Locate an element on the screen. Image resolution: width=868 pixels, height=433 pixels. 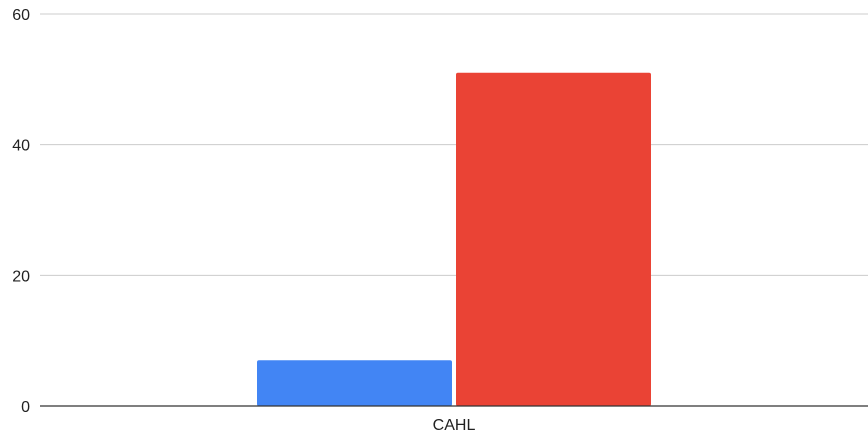
y-axis-ticks: 0 20 40 60 is located at coordinates (21, 211).